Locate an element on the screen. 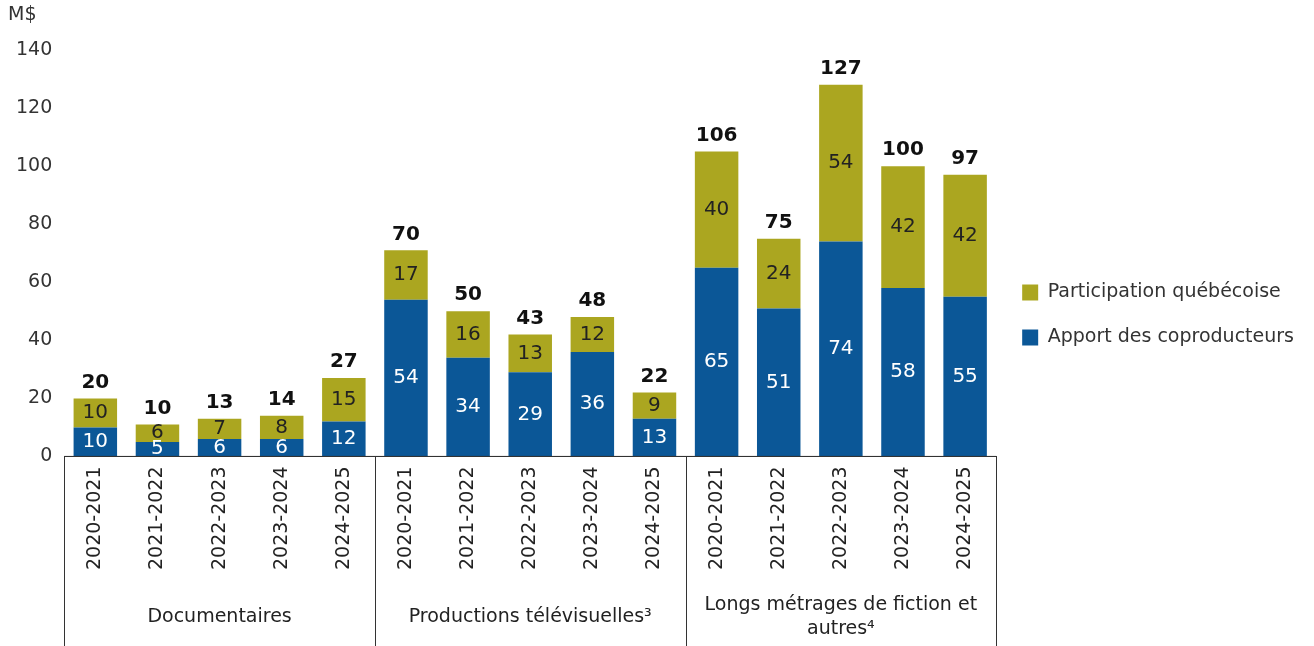  text: Longs métrages de fiction et autres⁴ is located at coordinates (841, 615).